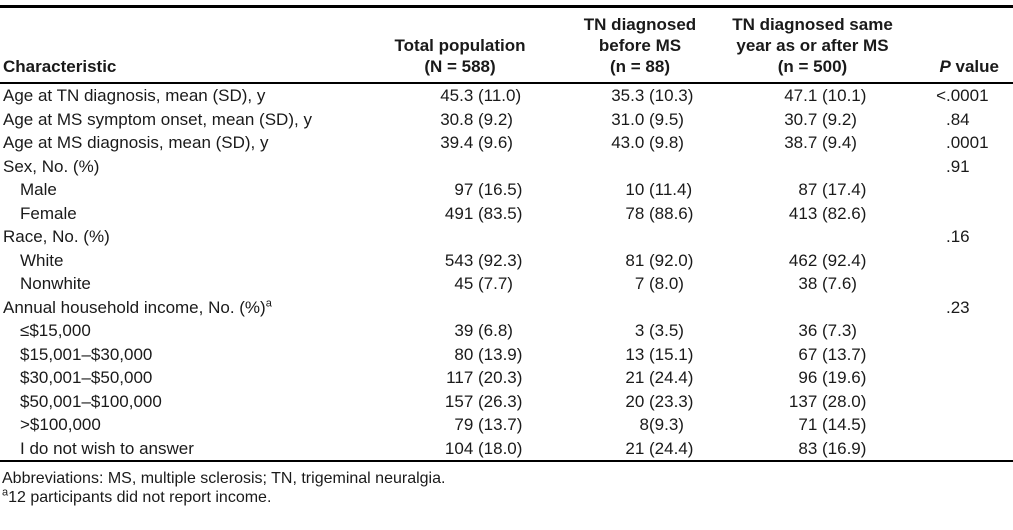 The width and height of the screenshot is (1013, 530). Describe the element at coordinates (182, 402) in the screenshot. I see `cell-characteristic: $50,001–$100,000` at that location.